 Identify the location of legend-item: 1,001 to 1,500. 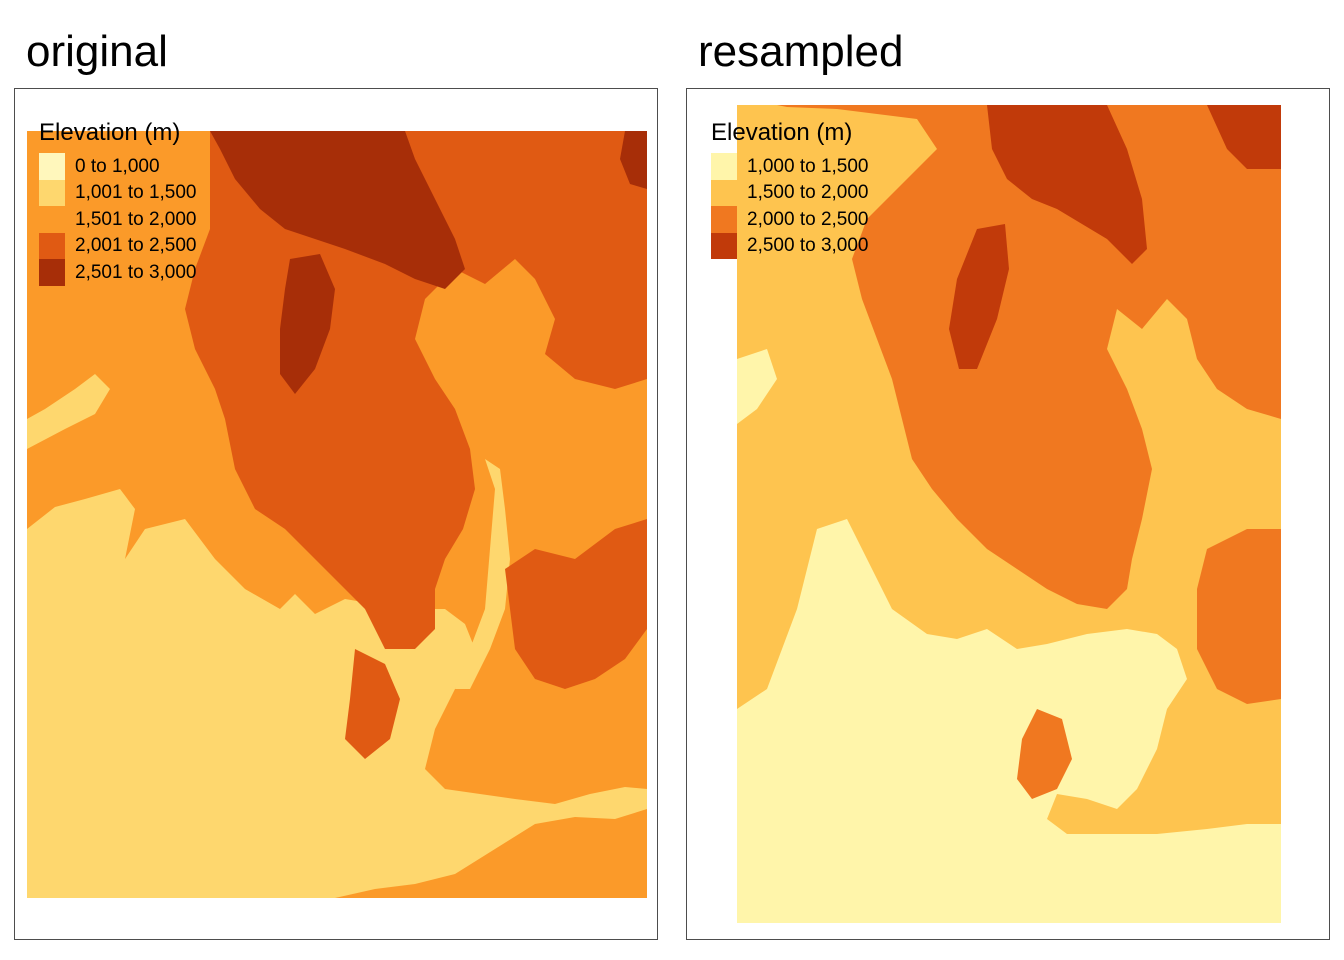
(118, 192).